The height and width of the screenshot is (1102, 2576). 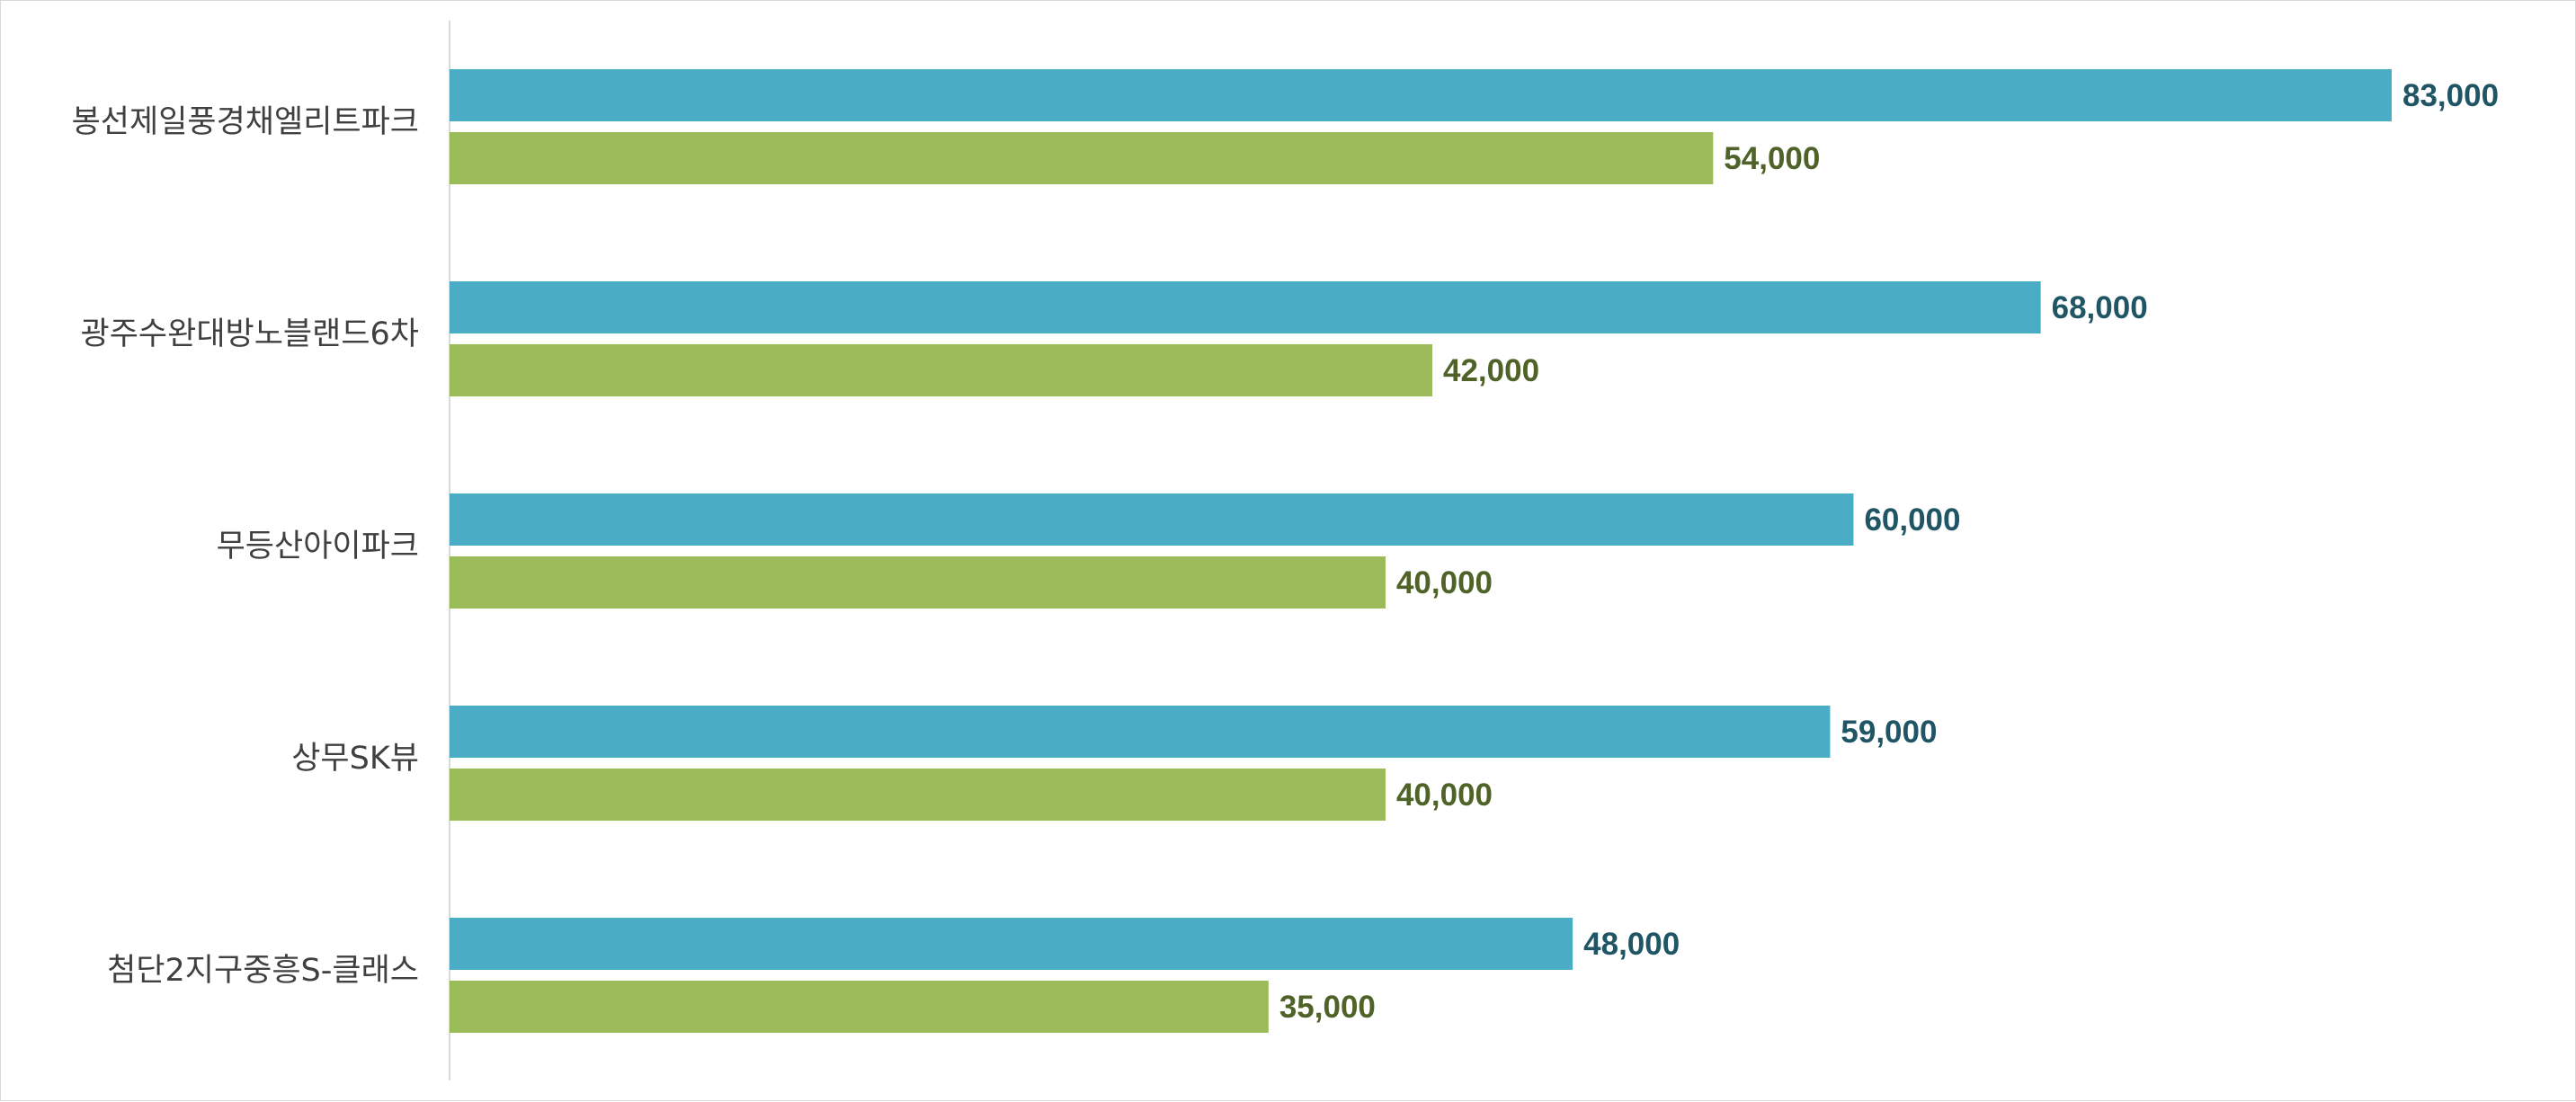 What do you see at coordinates (1632, 944) in the screenshot?
I see `data-label: 48,000` at bounding box center [1632, 944].